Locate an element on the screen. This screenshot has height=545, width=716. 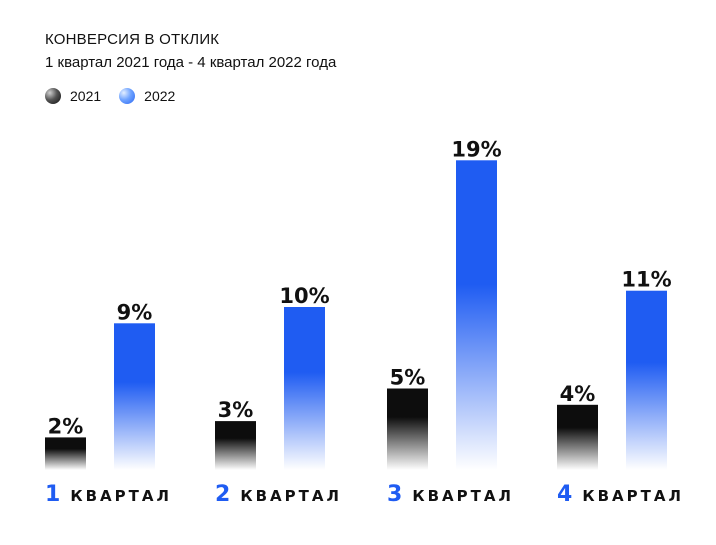
category-number-q2: 2 is located at coordinates (222, 494).